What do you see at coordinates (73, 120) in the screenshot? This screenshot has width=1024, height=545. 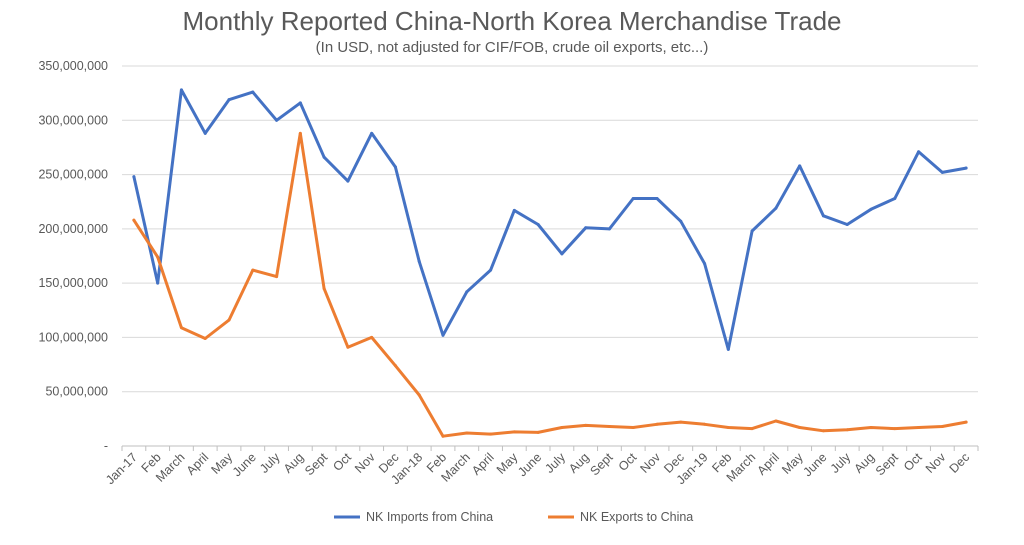 I see `y-tick-label: 300,000,000` at bounding box center [73, 120].